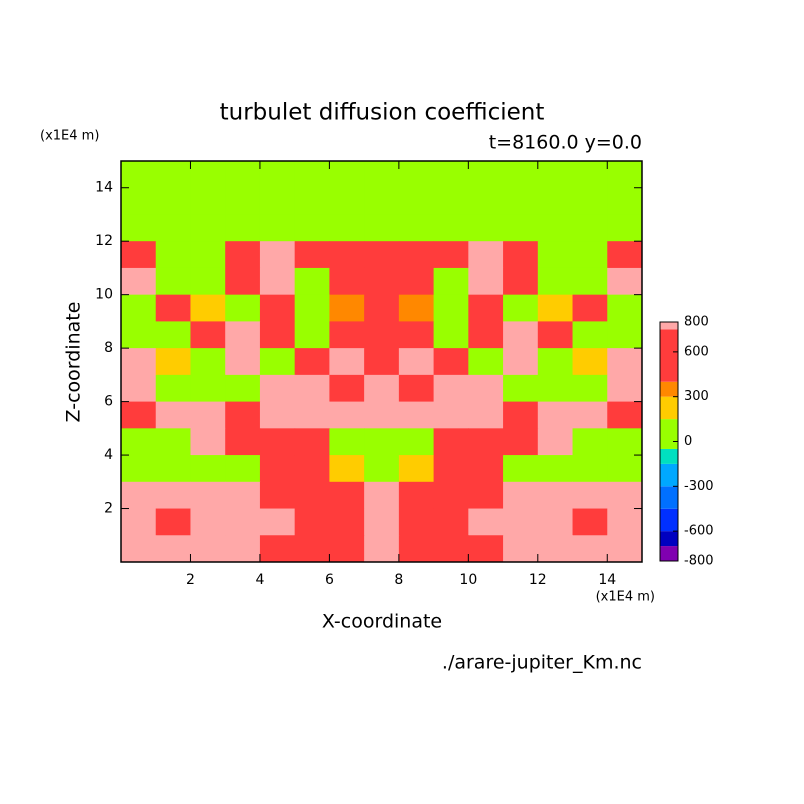  What do you see at coordinates (108, 509) in the screenshot?
I see `y-tick-label: 2` at bounding box center [108, 509].